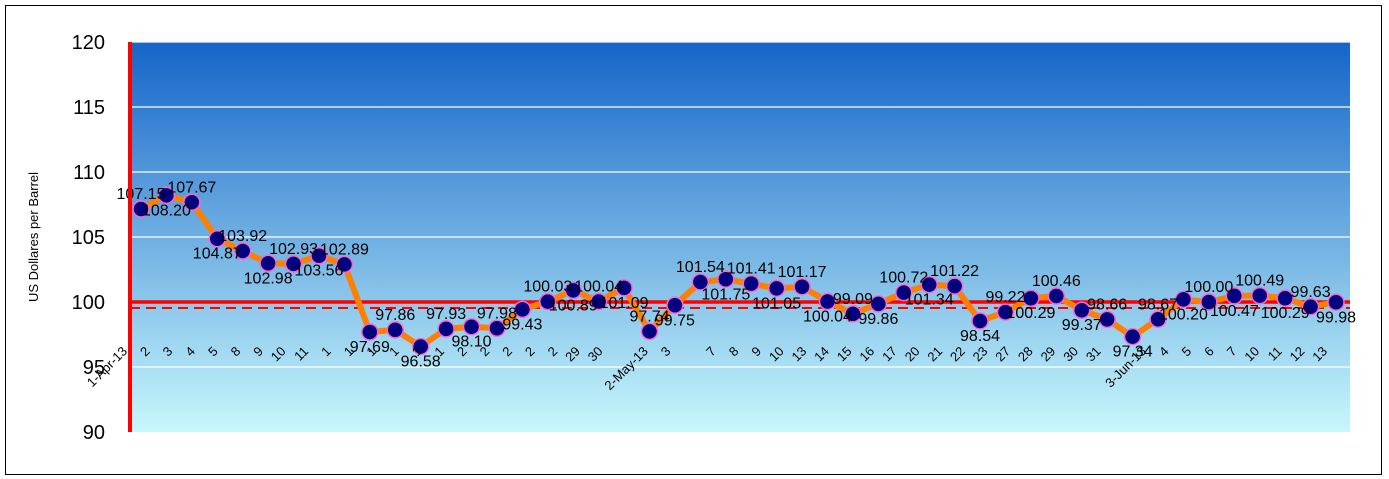 The height and width of the screenshot is (479, 1389). What do you see at coordinates (1234, 311) in the screenshot?
I see `data-label: 100.47` at bounding box center [1234, 311].